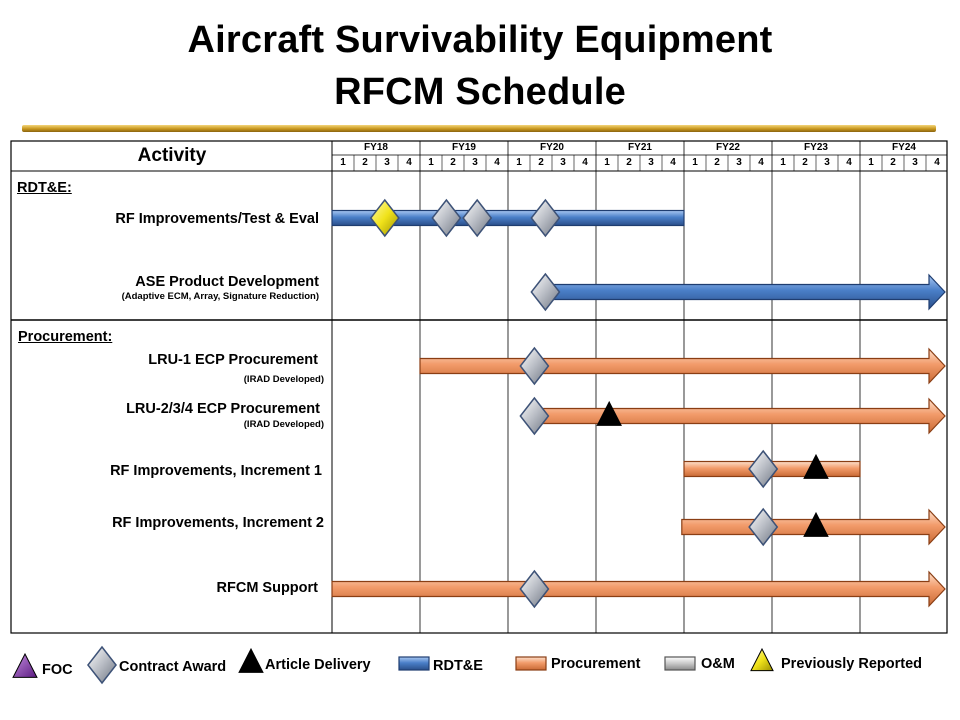  Describe the element at coordinates (480, 40) in the screenshot. I see `page-title: Aircraft Survivability Equipment` at that location.